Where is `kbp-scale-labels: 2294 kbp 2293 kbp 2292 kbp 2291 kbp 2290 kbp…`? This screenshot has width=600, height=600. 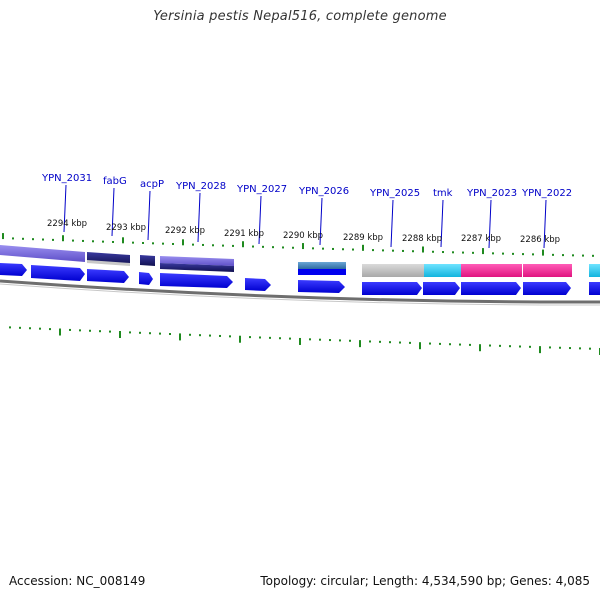 kbp-scale-labels: 2294 kbp 2293 kbp 2292 kbp 2291 kbp 2290 kbp… is located at coordinates (303, 232).